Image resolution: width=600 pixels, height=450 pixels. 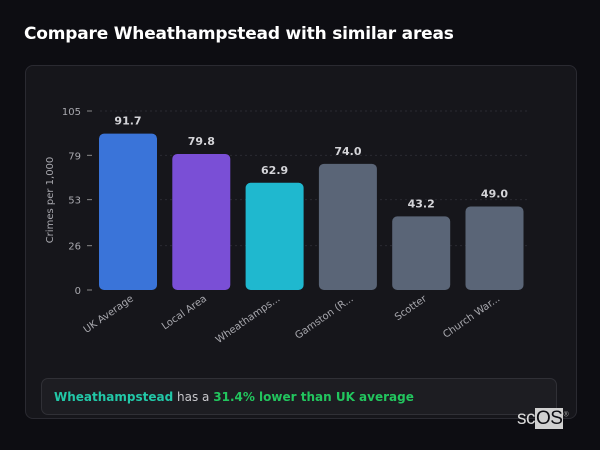 I want to click on data-label: 49.0, so click(x=494, y=193).